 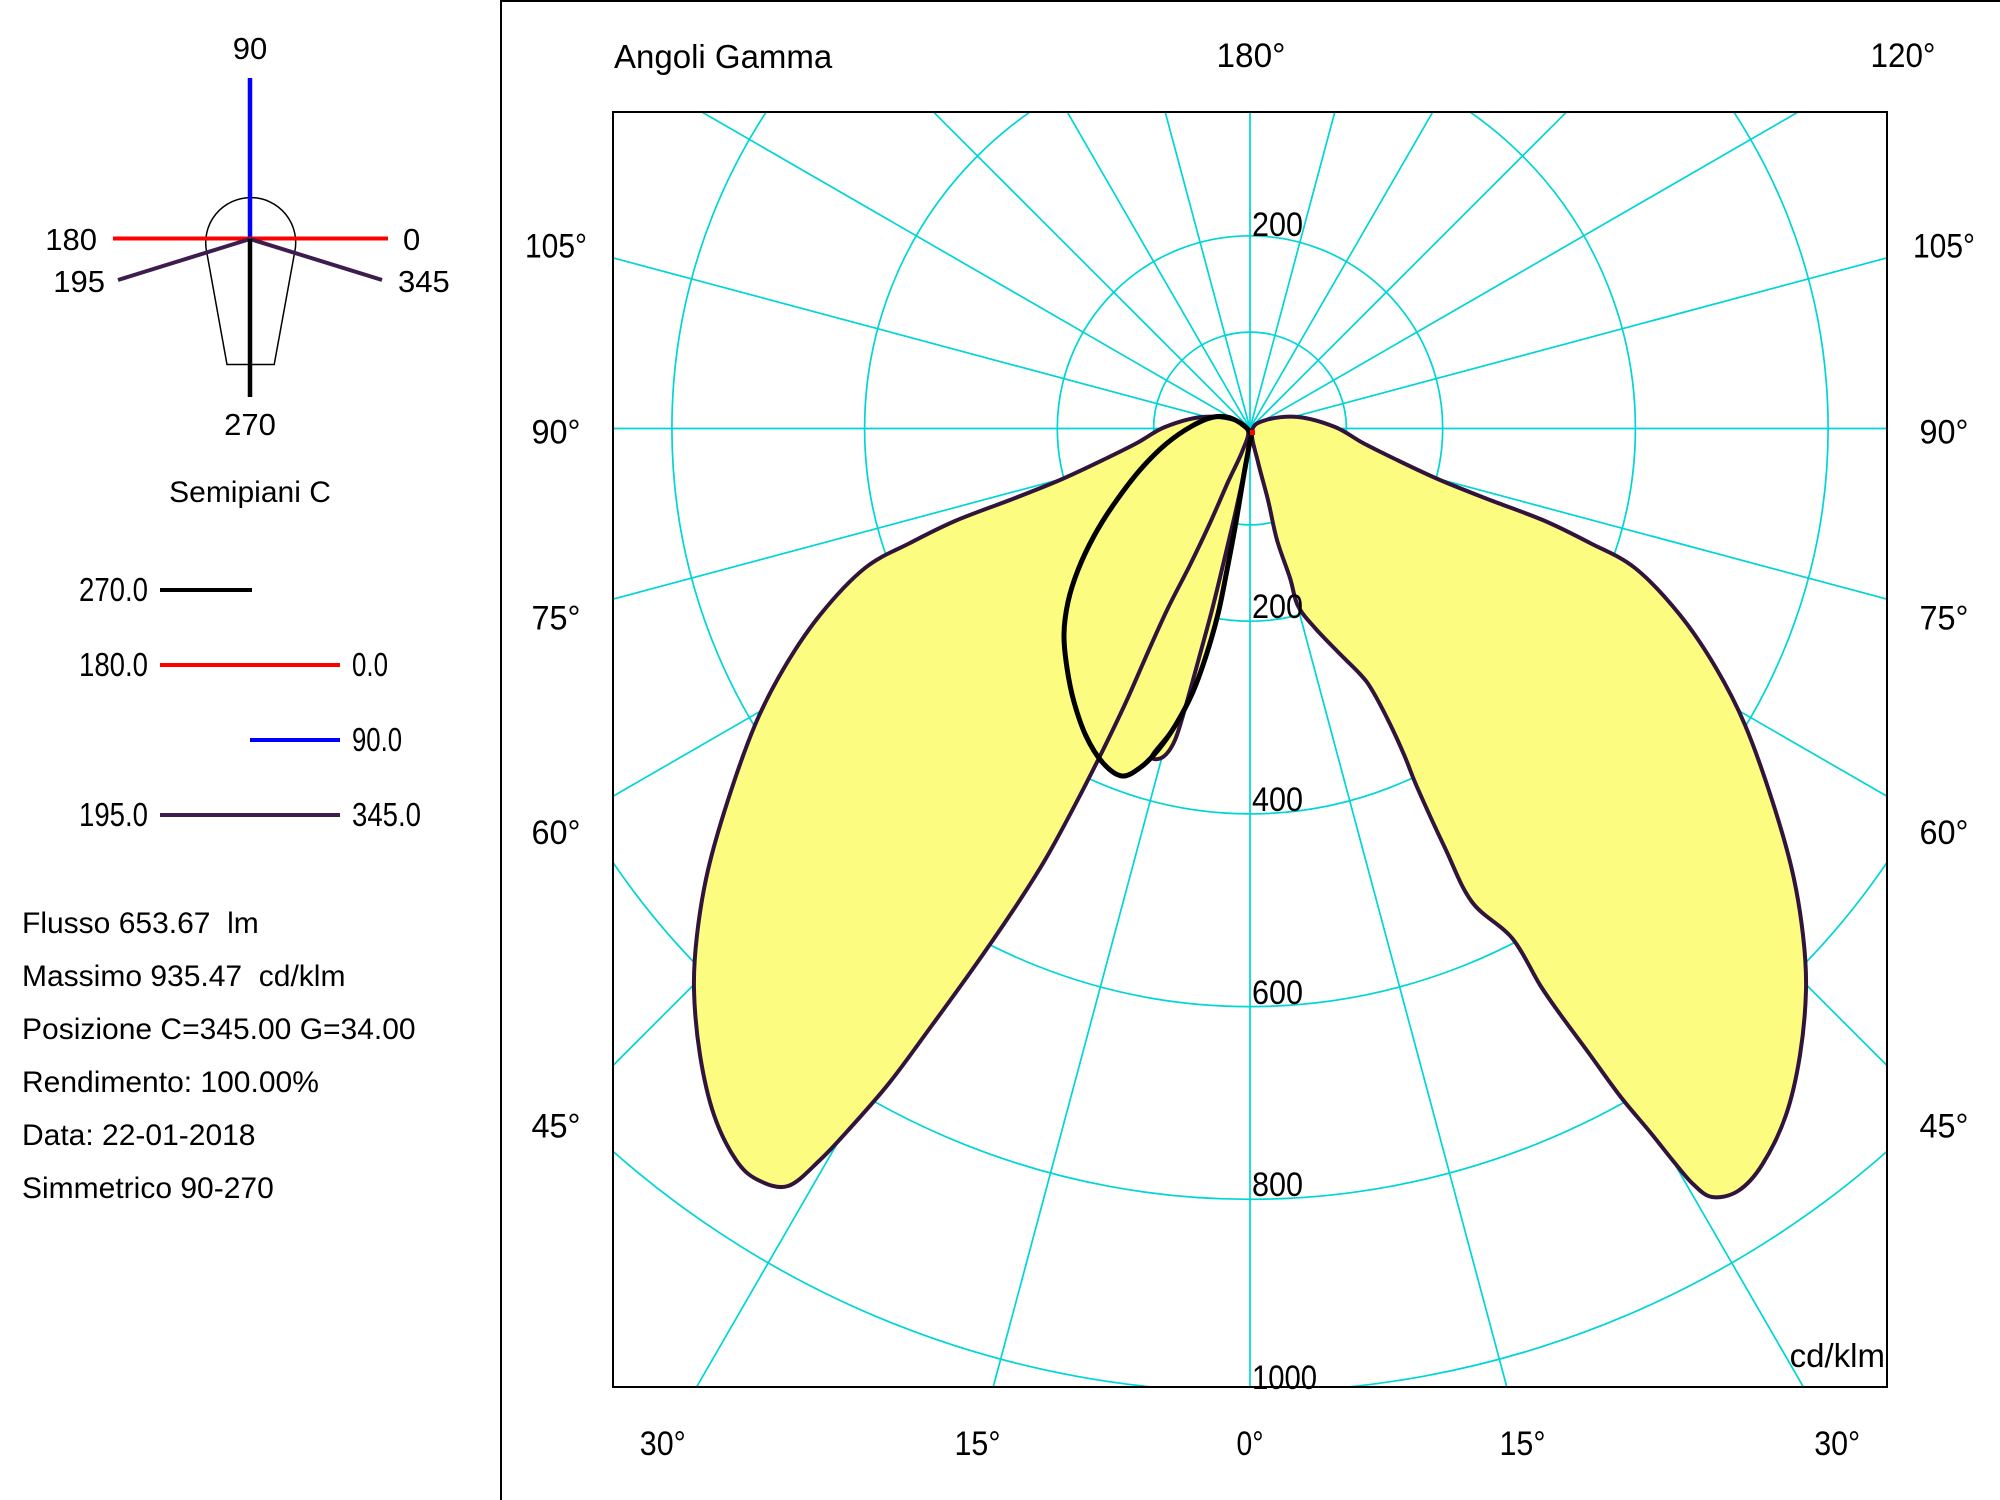 I want to click on svg-text: 345, so click(x=424, y=281).